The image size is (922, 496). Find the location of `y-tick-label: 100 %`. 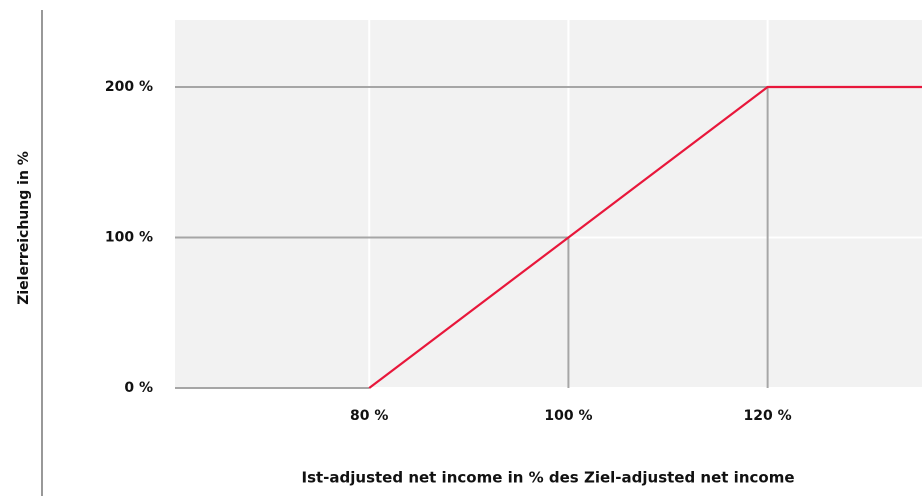

y-tick-label: 100 % is located at coordinates (129, 237).